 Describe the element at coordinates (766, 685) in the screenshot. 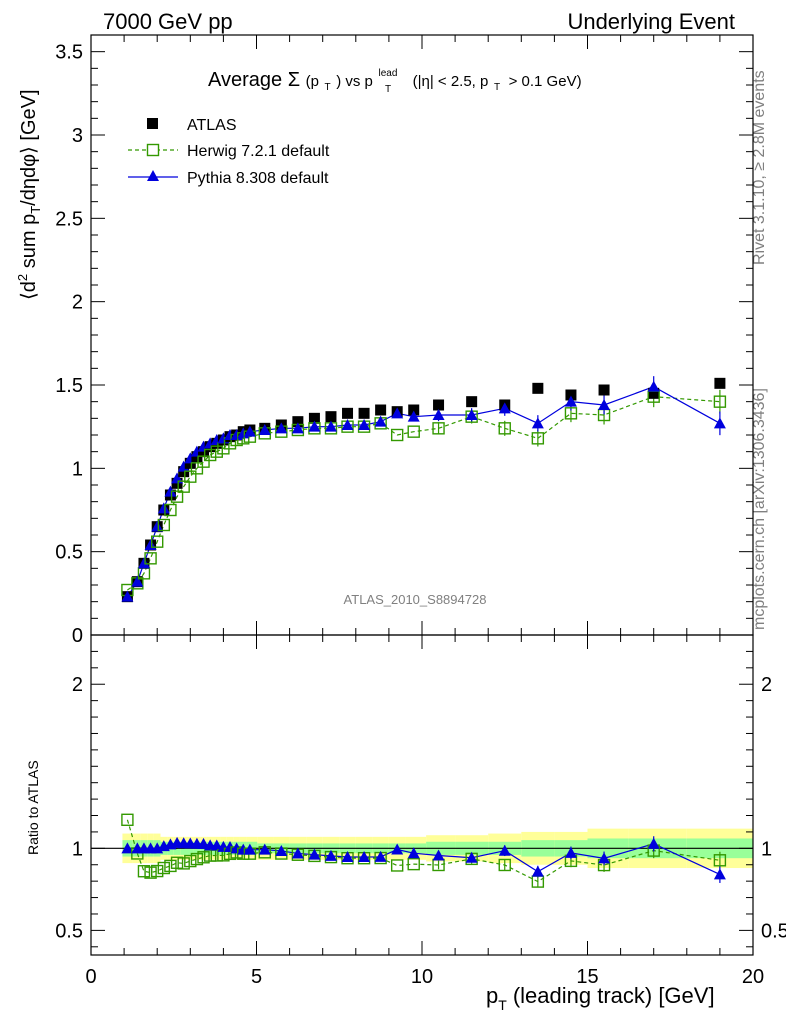

I see `ratio-y-tick-label-right: 2` at that location.